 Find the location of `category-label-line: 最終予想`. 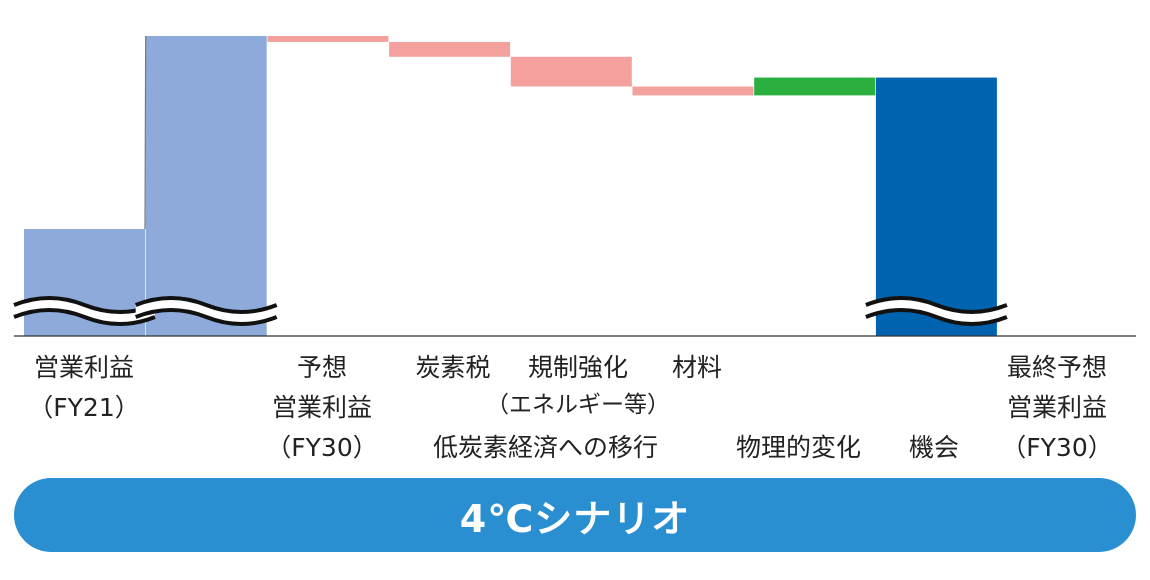

category-label-line: 最終予想 is located at coordinates (1056, 367).